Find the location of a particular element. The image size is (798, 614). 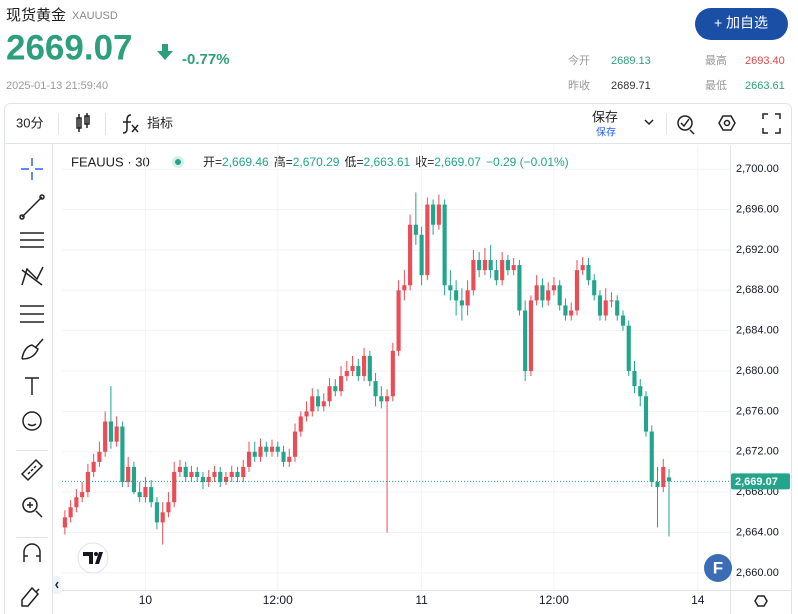

title: 现货黄金 is located at coordinates (36, 15).